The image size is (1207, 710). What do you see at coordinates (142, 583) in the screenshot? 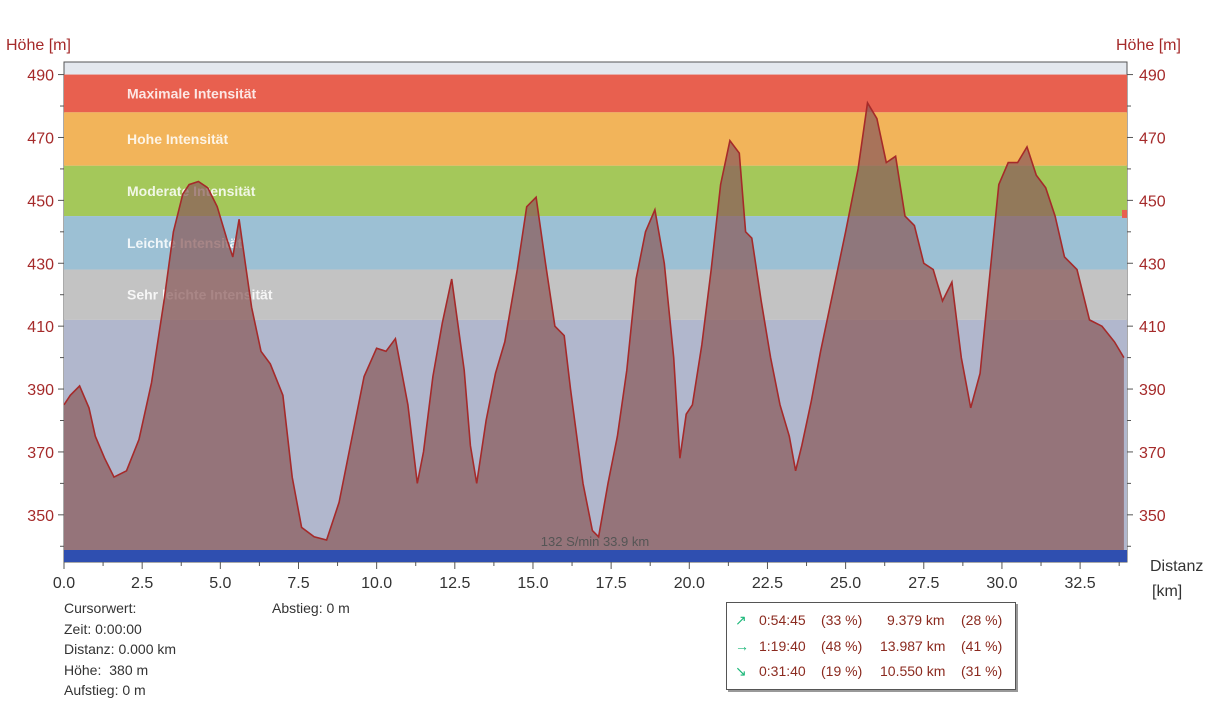
I see `x-tick-label: 2.5` at bounding box center [142, 583].